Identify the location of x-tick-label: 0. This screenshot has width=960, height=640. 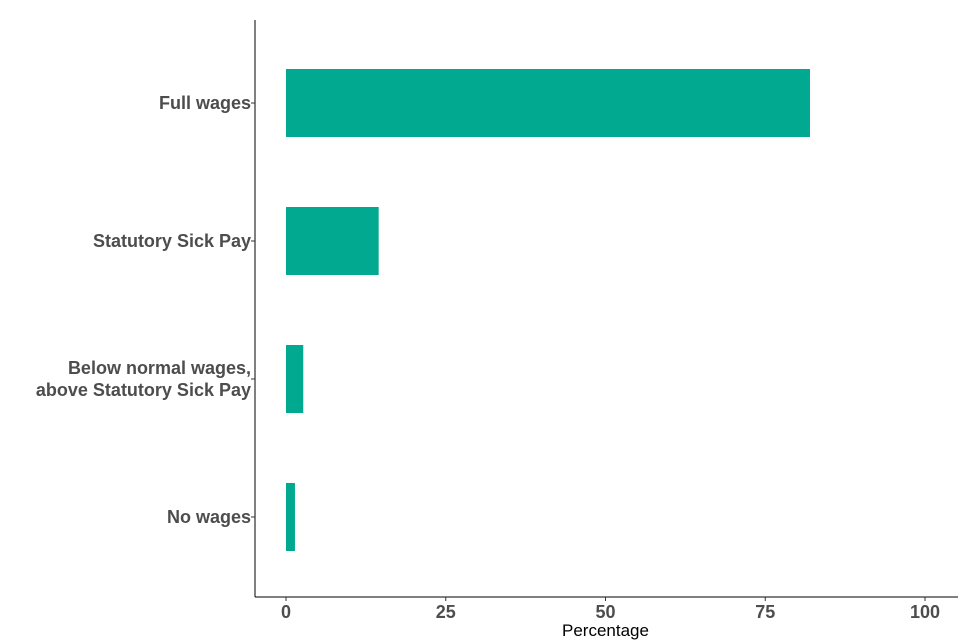
(286, 612).